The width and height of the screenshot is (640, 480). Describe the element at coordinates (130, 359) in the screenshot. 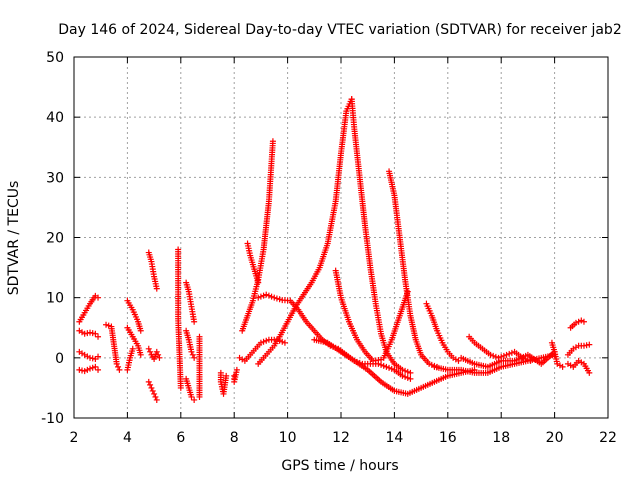

I see `series-arc-4c` at that location.